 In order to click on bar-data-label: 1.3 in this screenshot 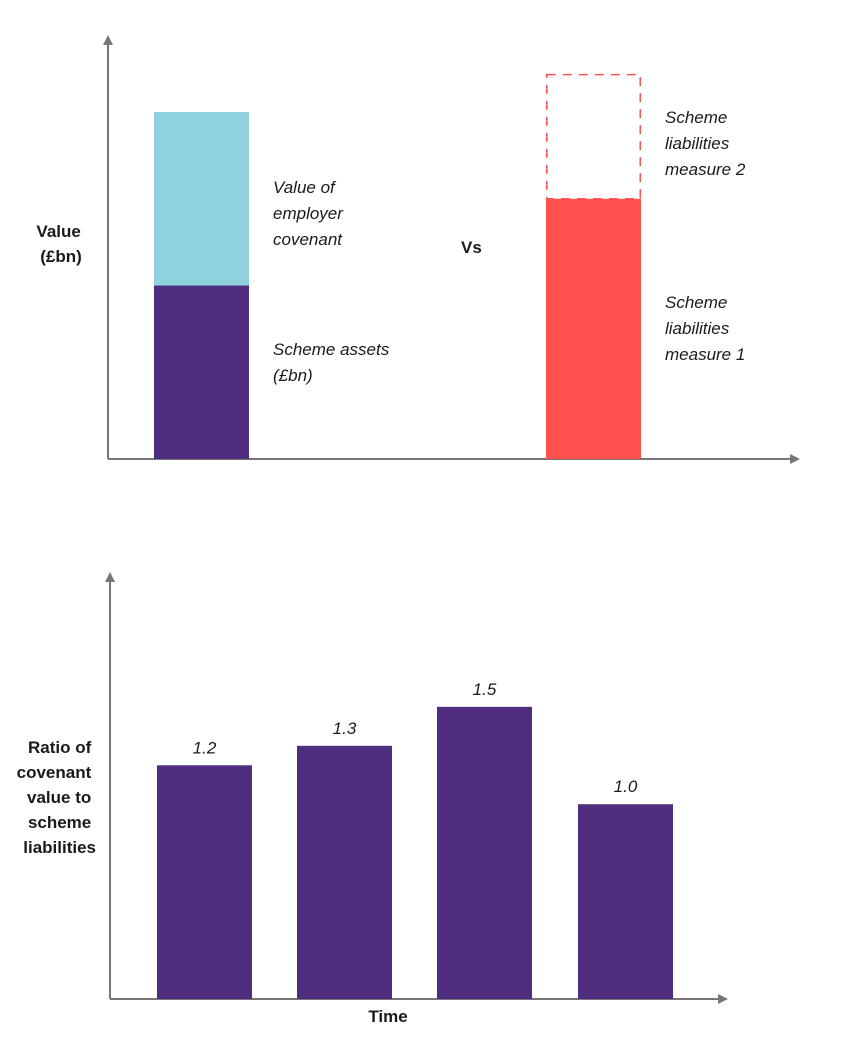, I will do `click(345, 728)`.